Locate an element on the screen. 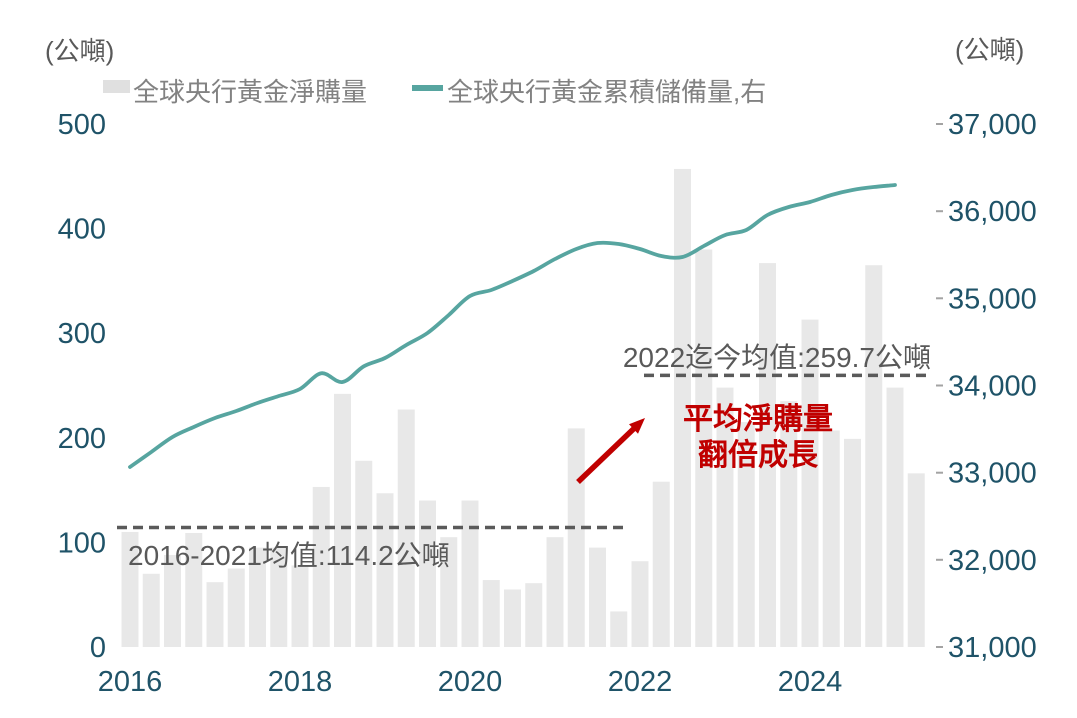 This screenshot has height=718, width=1077. bar-2017Q2 is located at coordinates (236, 607).